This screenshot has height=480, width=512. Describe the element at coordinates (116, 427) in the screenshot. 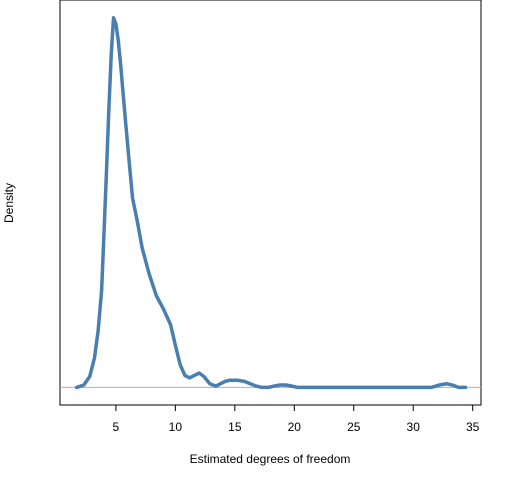

I see `x-tick-label: 5` at that location.